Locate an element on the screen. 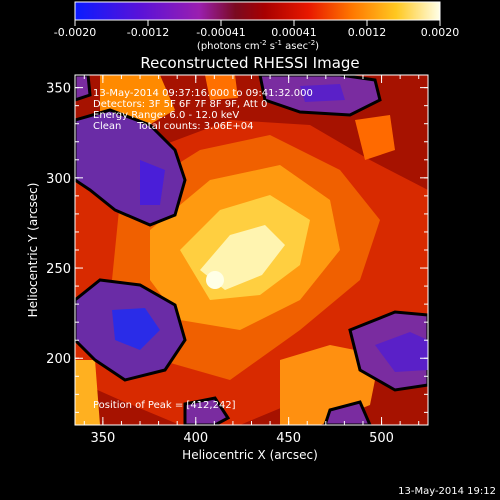 The image size is (500, 500). y-tick-labels: 200 250 300 350 is located at coordinates (58, 225).